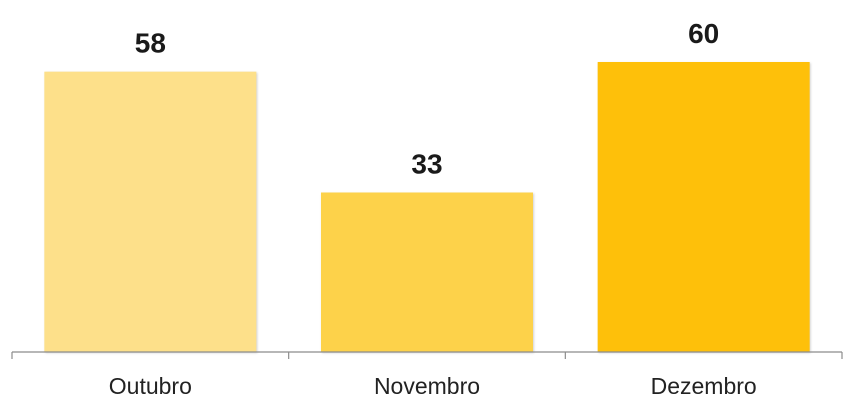 The width and height of the screenshot is (854, 401). I want to click on bar-novembro, so click(427, 272).